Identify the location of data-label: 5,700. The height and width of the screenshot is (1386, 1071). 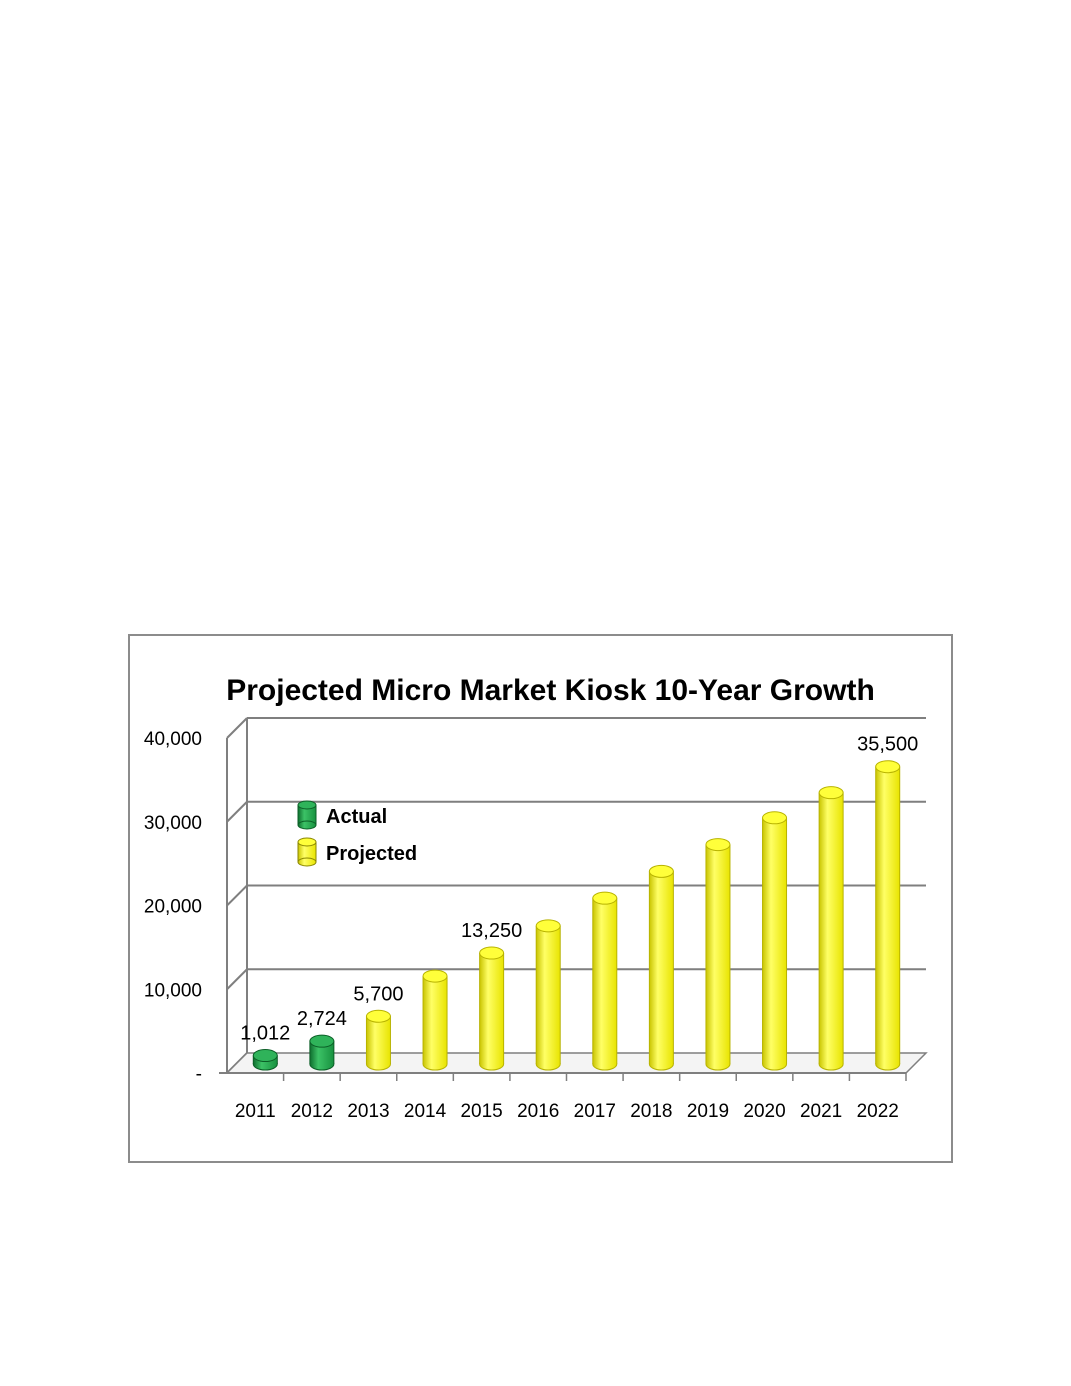
(378, 994).